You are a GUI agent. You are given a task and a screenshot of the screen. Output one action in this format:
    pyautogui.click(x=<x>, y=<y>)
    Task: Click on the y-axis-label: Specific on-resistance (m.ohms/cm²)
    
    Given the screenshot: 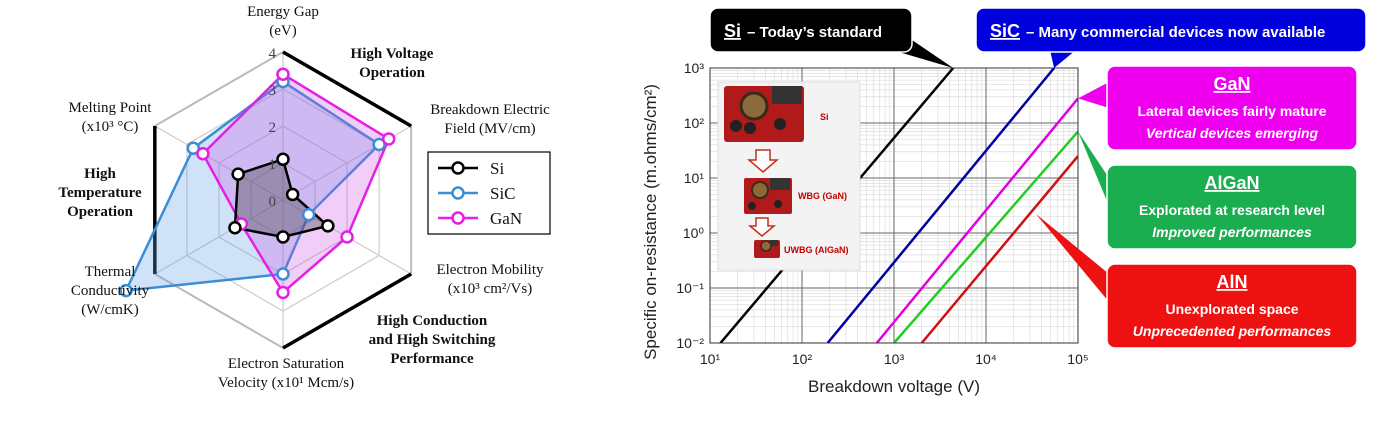 What is the action you would take?
    pyautogui.click(x=650, y=222)
    